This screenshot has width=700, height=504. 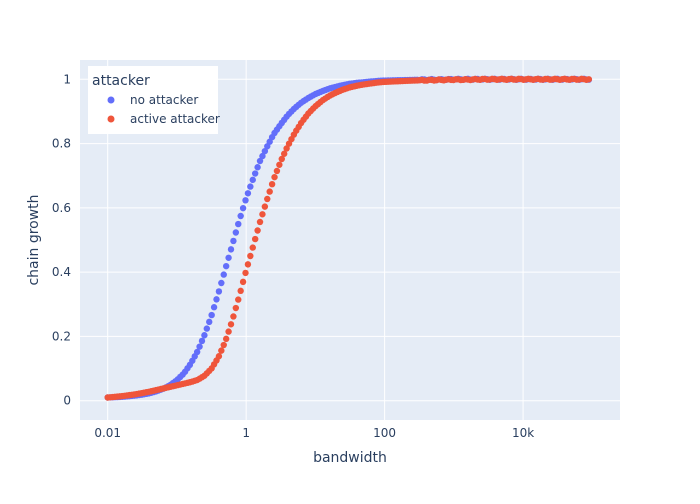 I want to click on y-tick-label: 0, so click(x=67, y=401).